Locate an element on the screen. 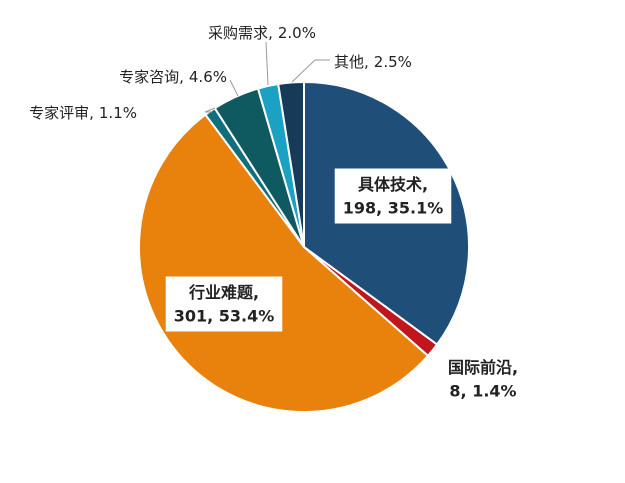  value-label: 198, 35.1% is located at coordinates (393, 208).